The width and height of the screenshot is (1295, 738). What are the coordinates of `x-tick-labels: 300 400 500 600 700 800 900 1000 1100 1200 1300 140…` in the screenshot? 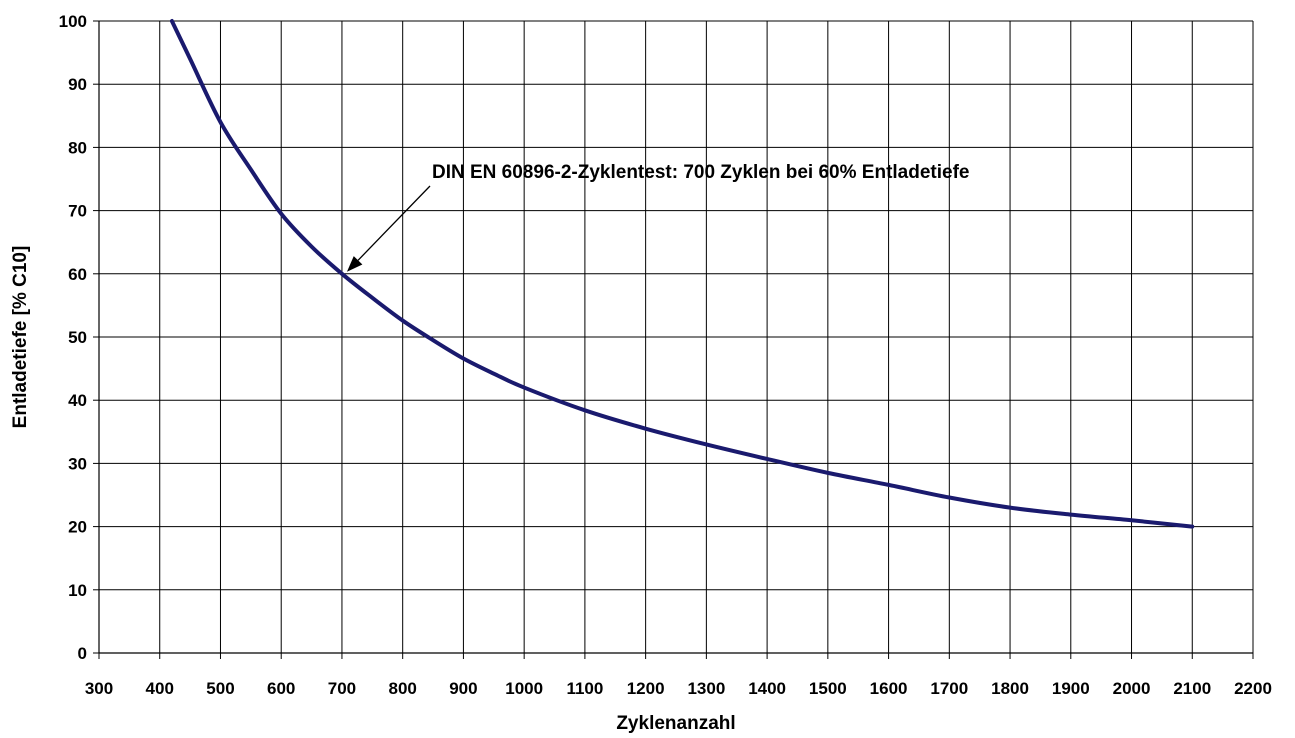 It's located at (678, 688).